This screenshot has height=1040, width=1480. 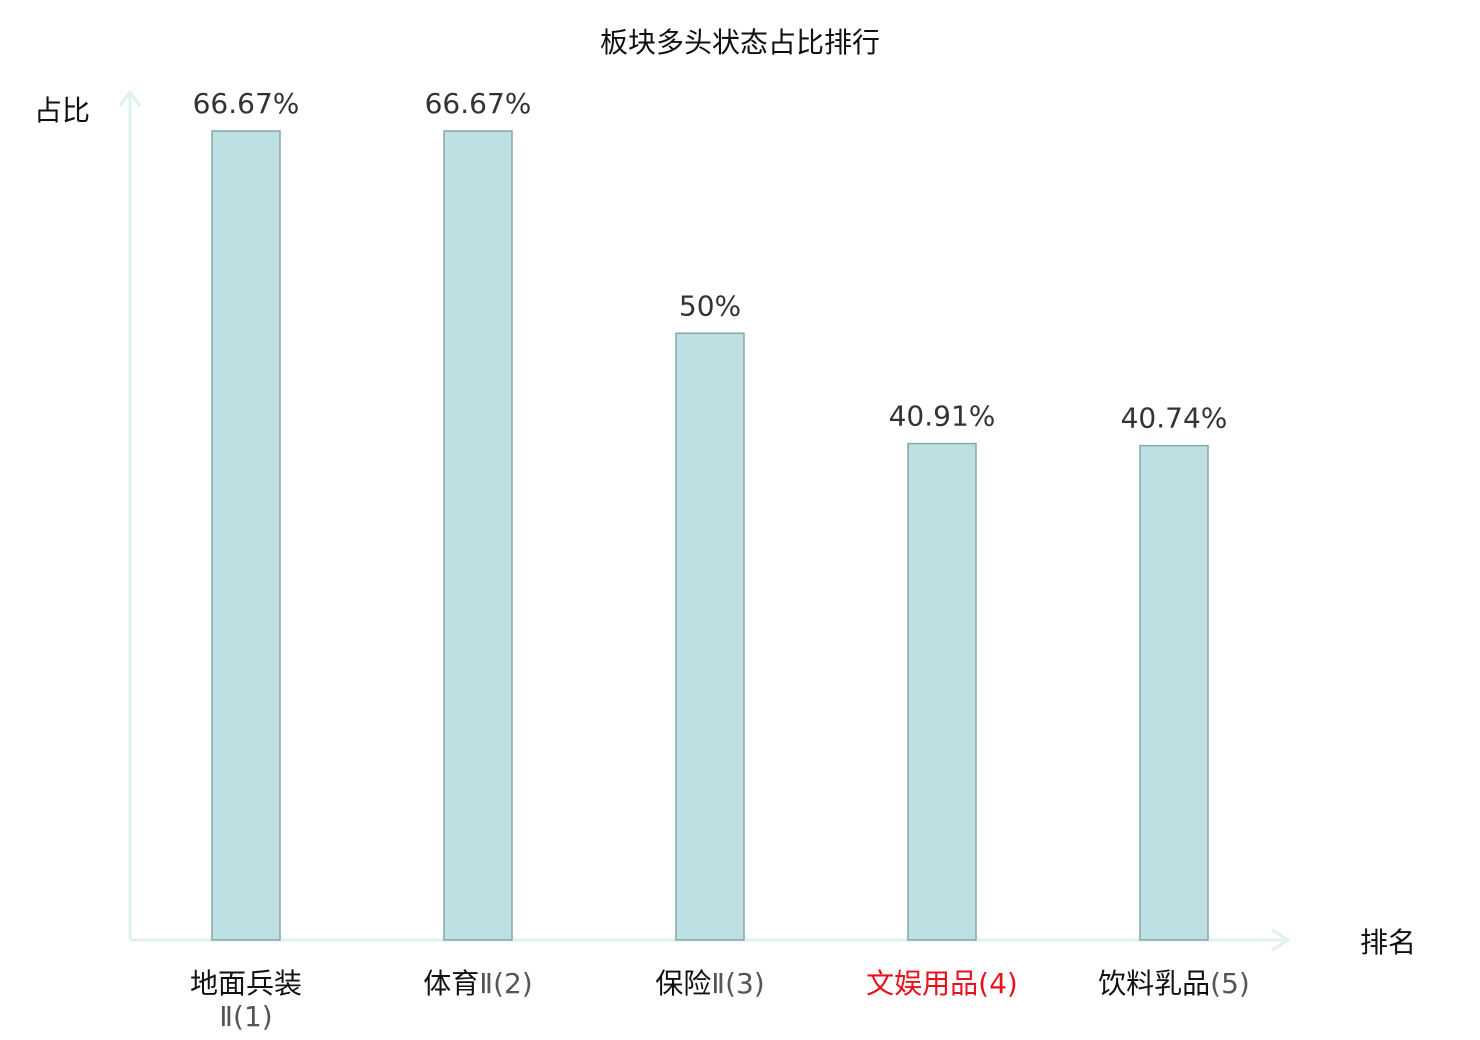 I want to click on y-axis-label: 占比, so click(x=62, y=110).